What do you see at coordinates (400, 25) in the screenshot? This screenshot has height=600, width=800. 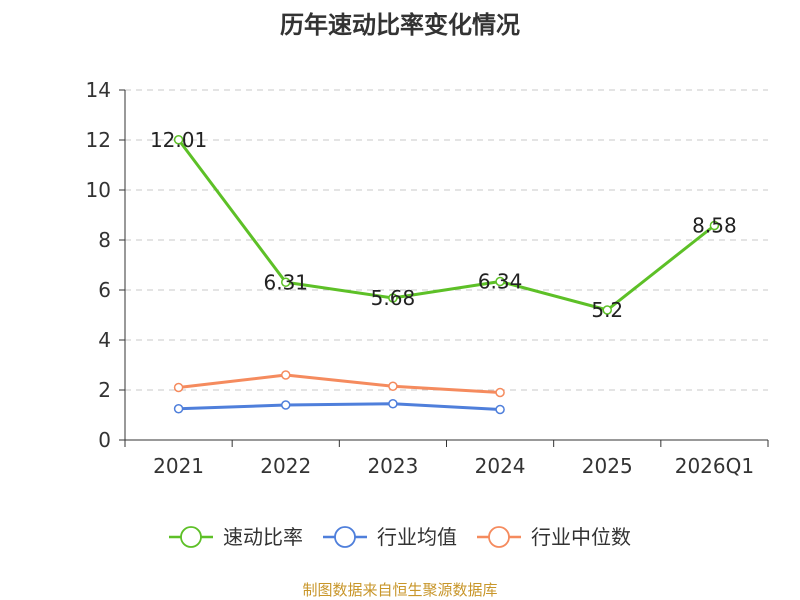 I see `chart-title: 历年速动比率变化情况` at bounding box center [400, 25].